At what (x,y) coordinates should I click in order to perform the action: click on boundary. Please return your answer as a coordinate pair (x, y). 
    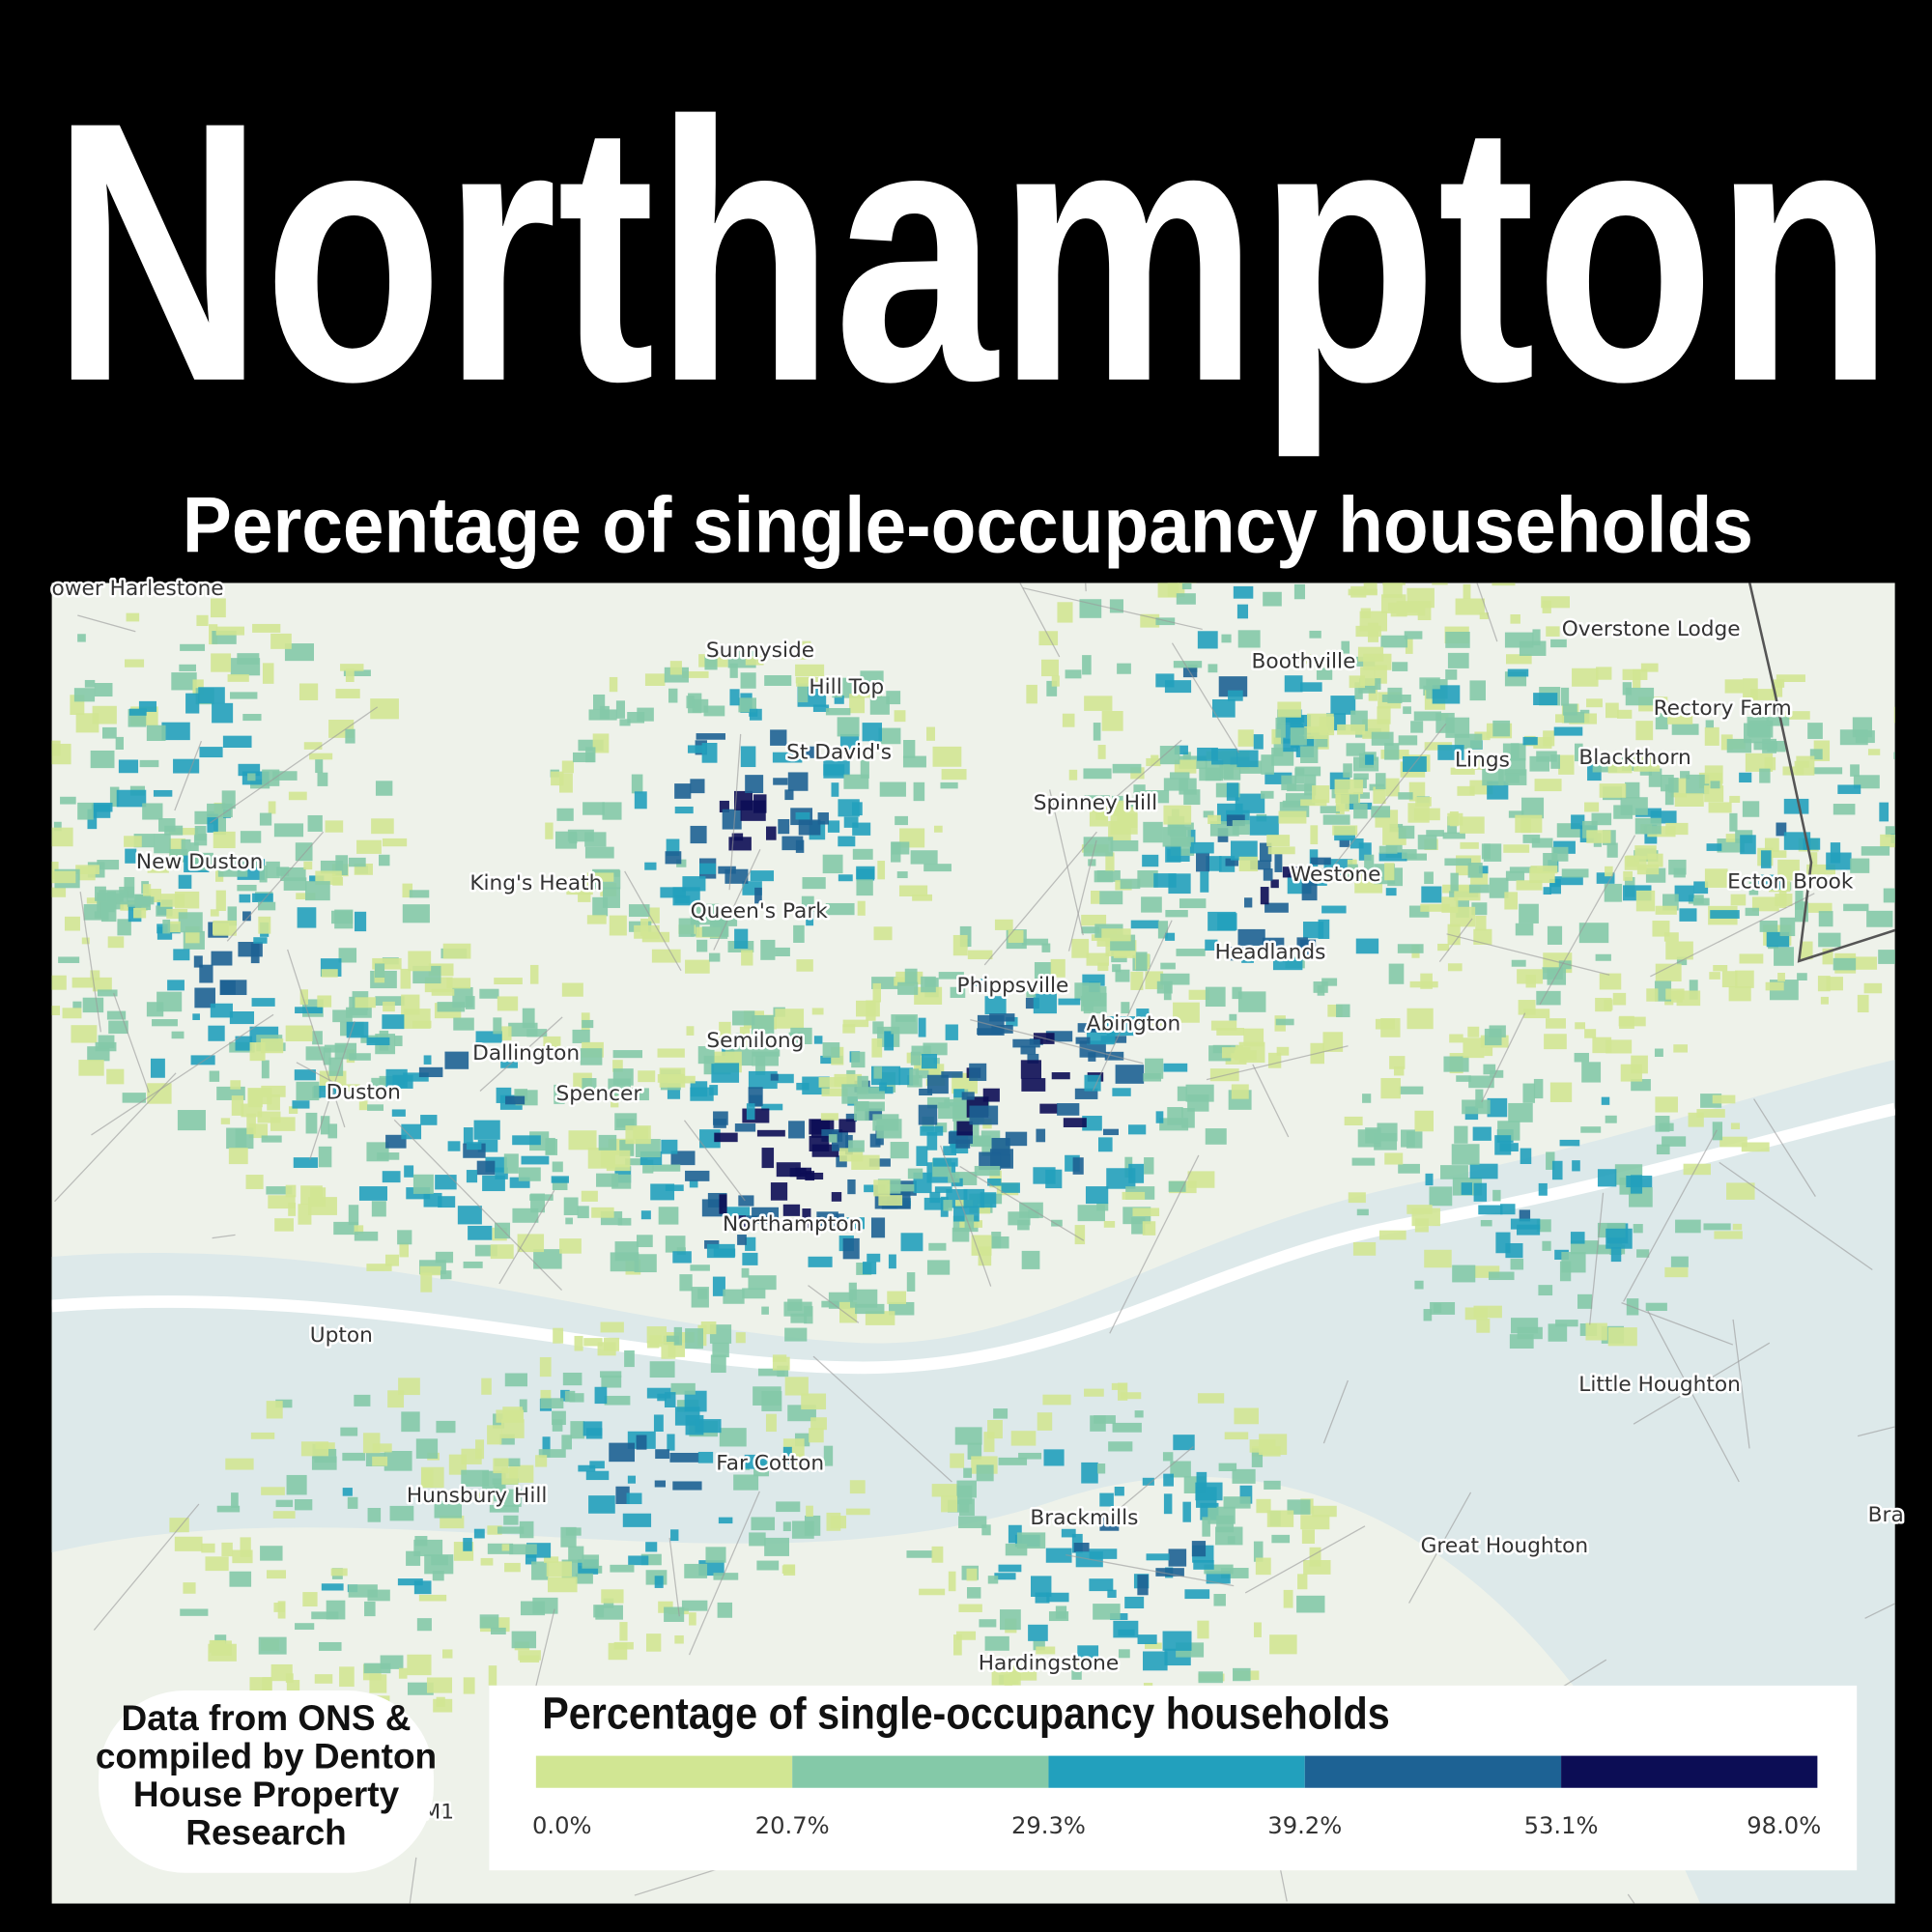
    Looking at the image, I should click on (1821, 772).